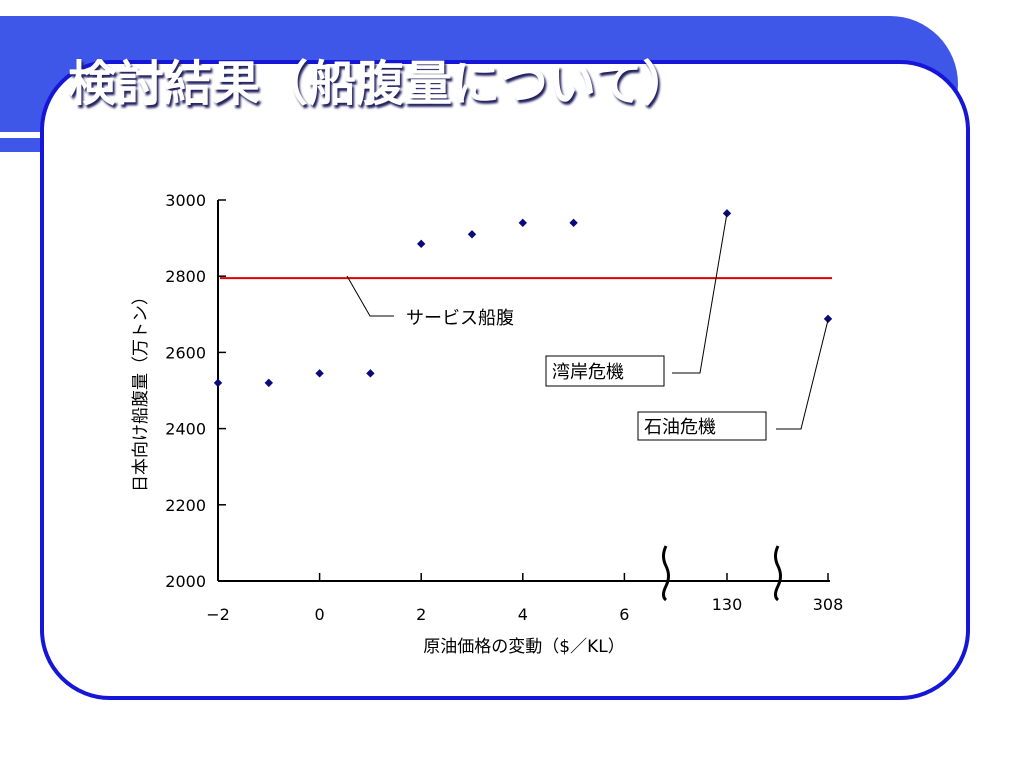 The image size is (1024, 768). I want to click on x-axis-title: 原油価格の変動（$／KL）, so click(523, 647).